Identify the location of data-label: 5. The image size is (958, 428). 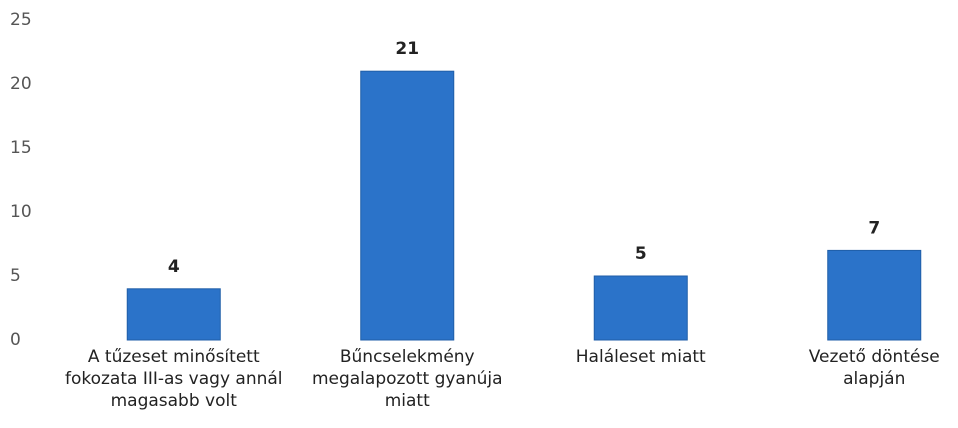
(641, 254).